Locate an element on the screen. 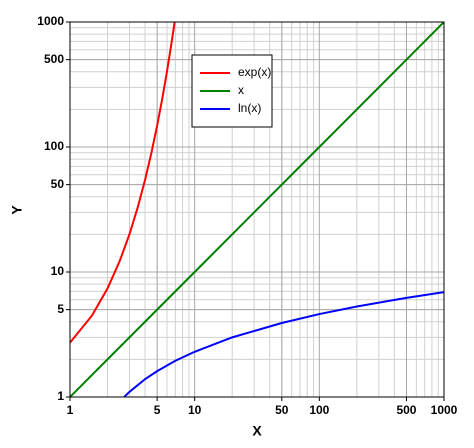 This screenshot has height=448, width=474. y-tick-label: 10 is located at coordinates (58, 271).